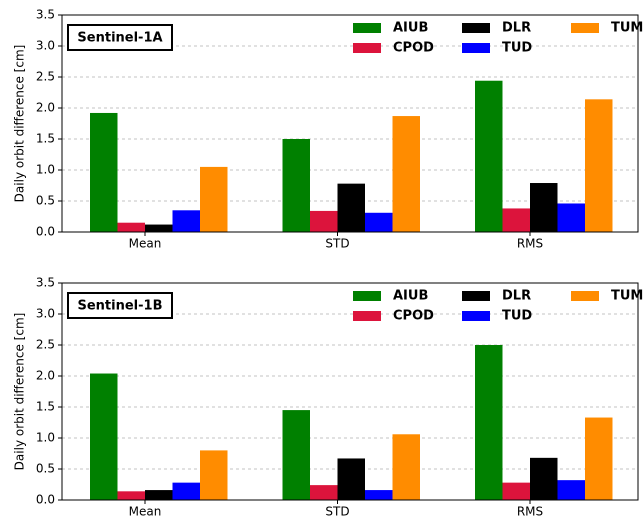 This screenshot has width=643, height=518. I want to click on annotation: Sentinel-1B, so click(120, 306).